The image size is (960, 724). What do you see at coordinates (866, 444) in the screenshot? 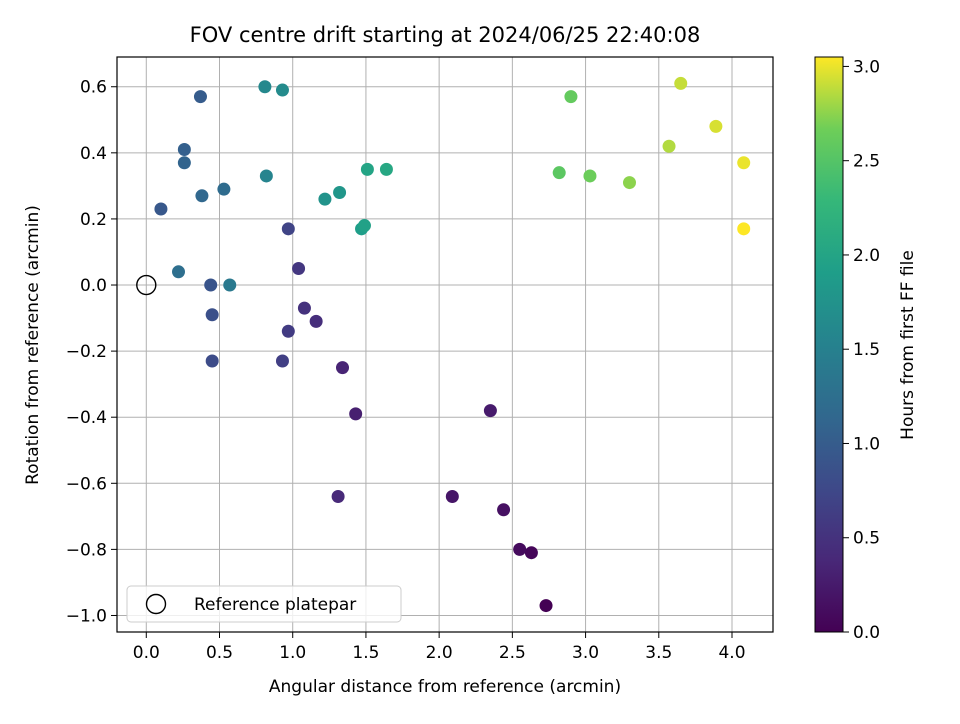
I see `colorbar-tick-label: 1.0` at bounding box center [866, 444].